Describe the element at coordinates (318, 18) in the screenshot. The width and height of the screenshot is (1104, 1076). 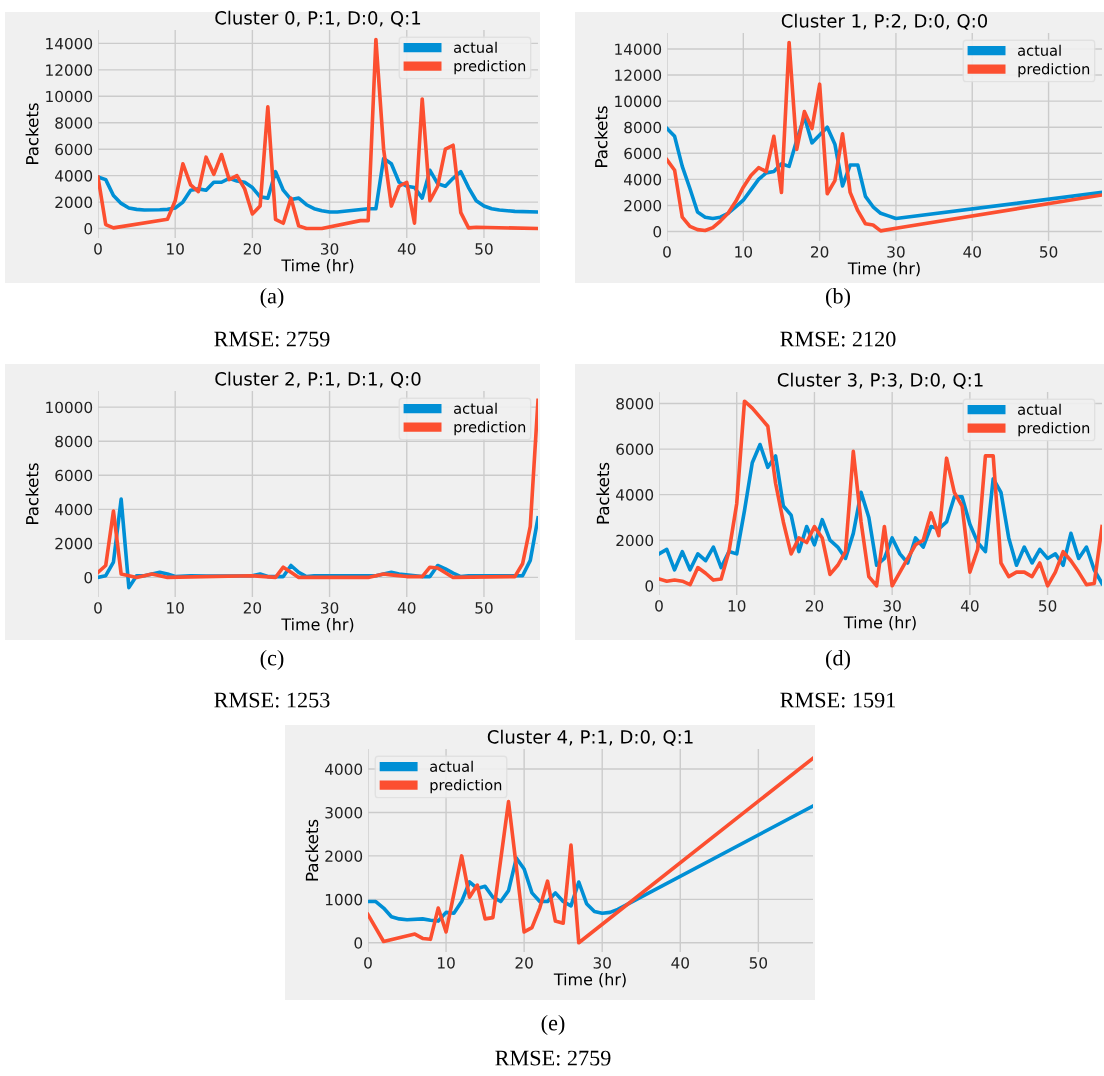
I see `chart-title: Cluster 0, P:1, D:0, Q:1` at that location.